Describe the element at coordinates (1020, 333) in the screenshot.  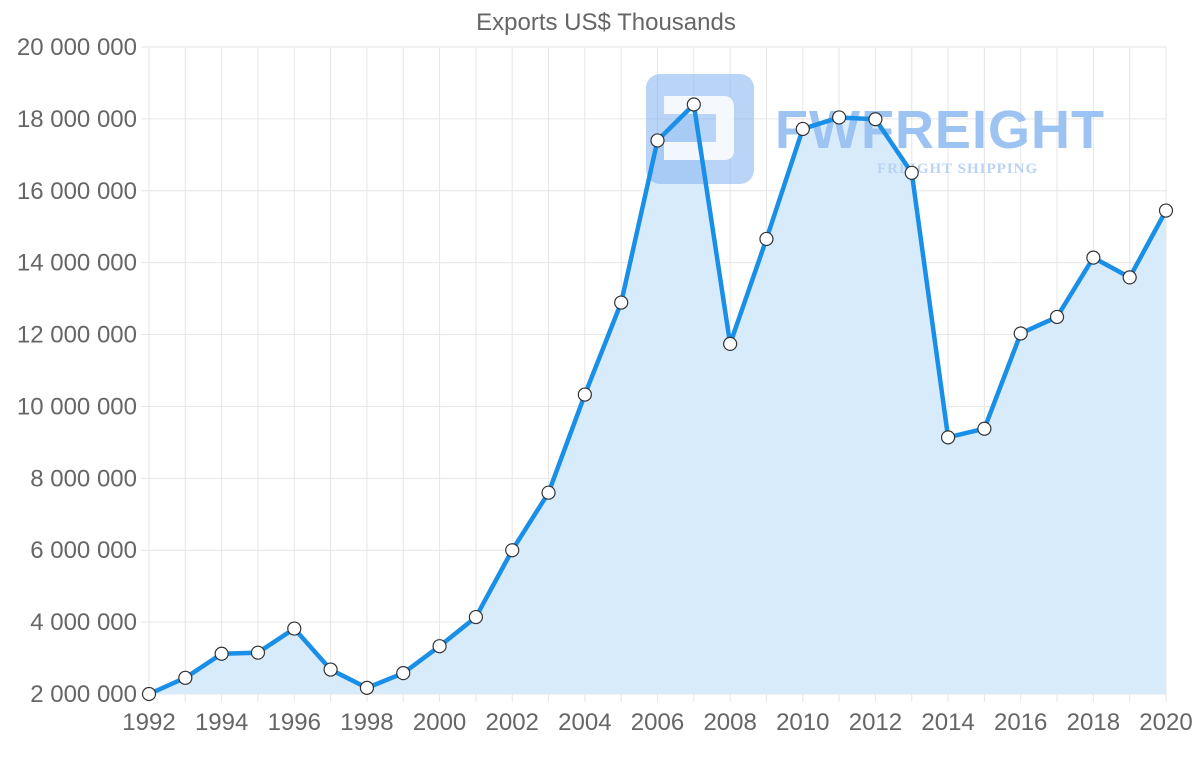
I see `data-point-2016` at that location.